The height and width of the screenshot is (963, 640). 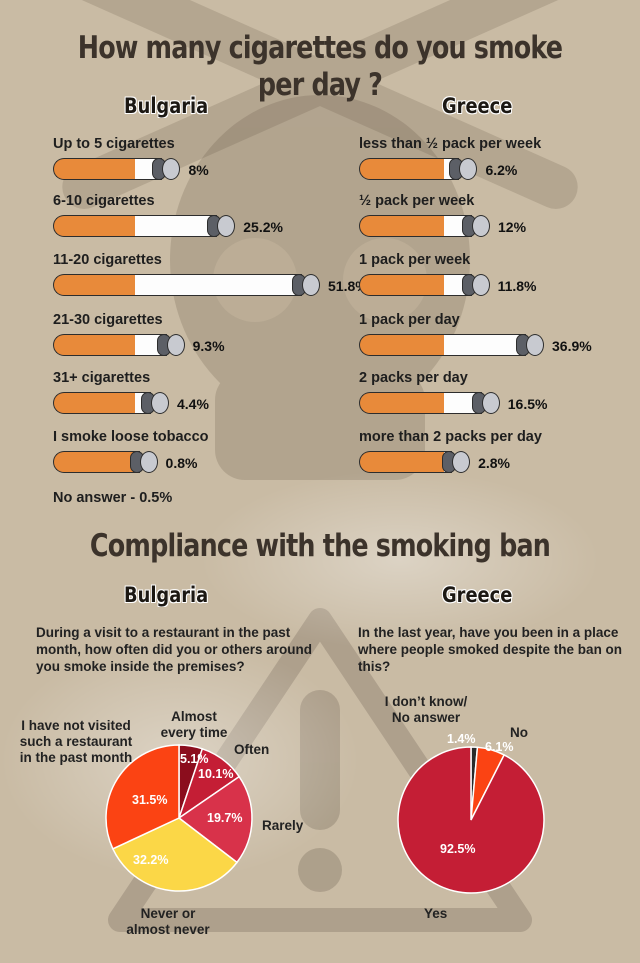 What do you see at coordinates (413, 378) in the screenshot?
I see `greece-bar-label: 2 packs per day` at bounding box center [413, 378].